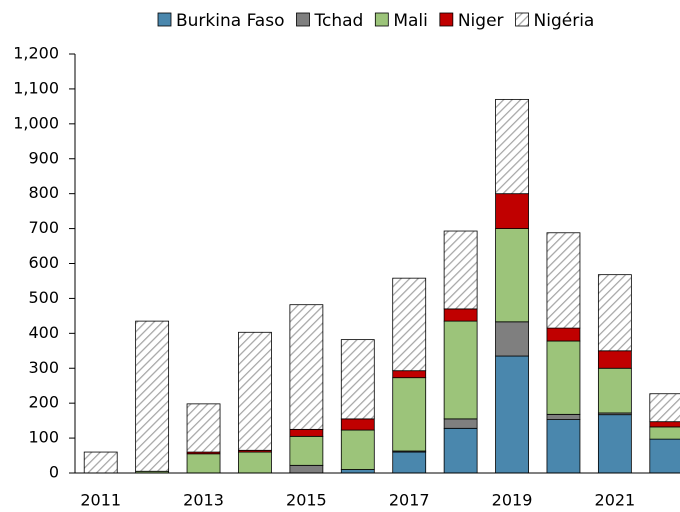 This screenshot has width=680, height=512. What do you see at coordinates (306, 500) in the screenshot?
I see `x-tick-label: 2015` at bounding box center [306, 500].